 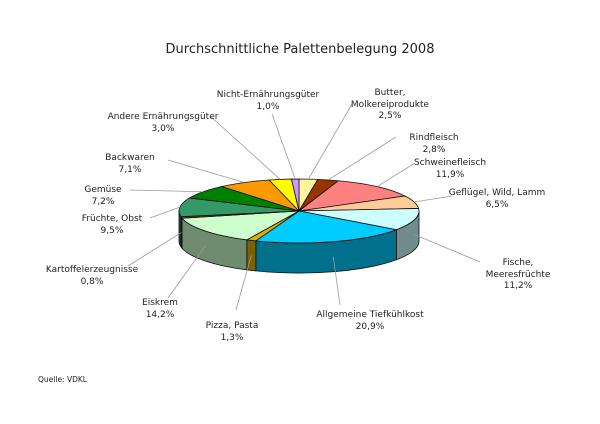 I want to click on source-note: Quelle: VDKL, so click(x=62, y=379).